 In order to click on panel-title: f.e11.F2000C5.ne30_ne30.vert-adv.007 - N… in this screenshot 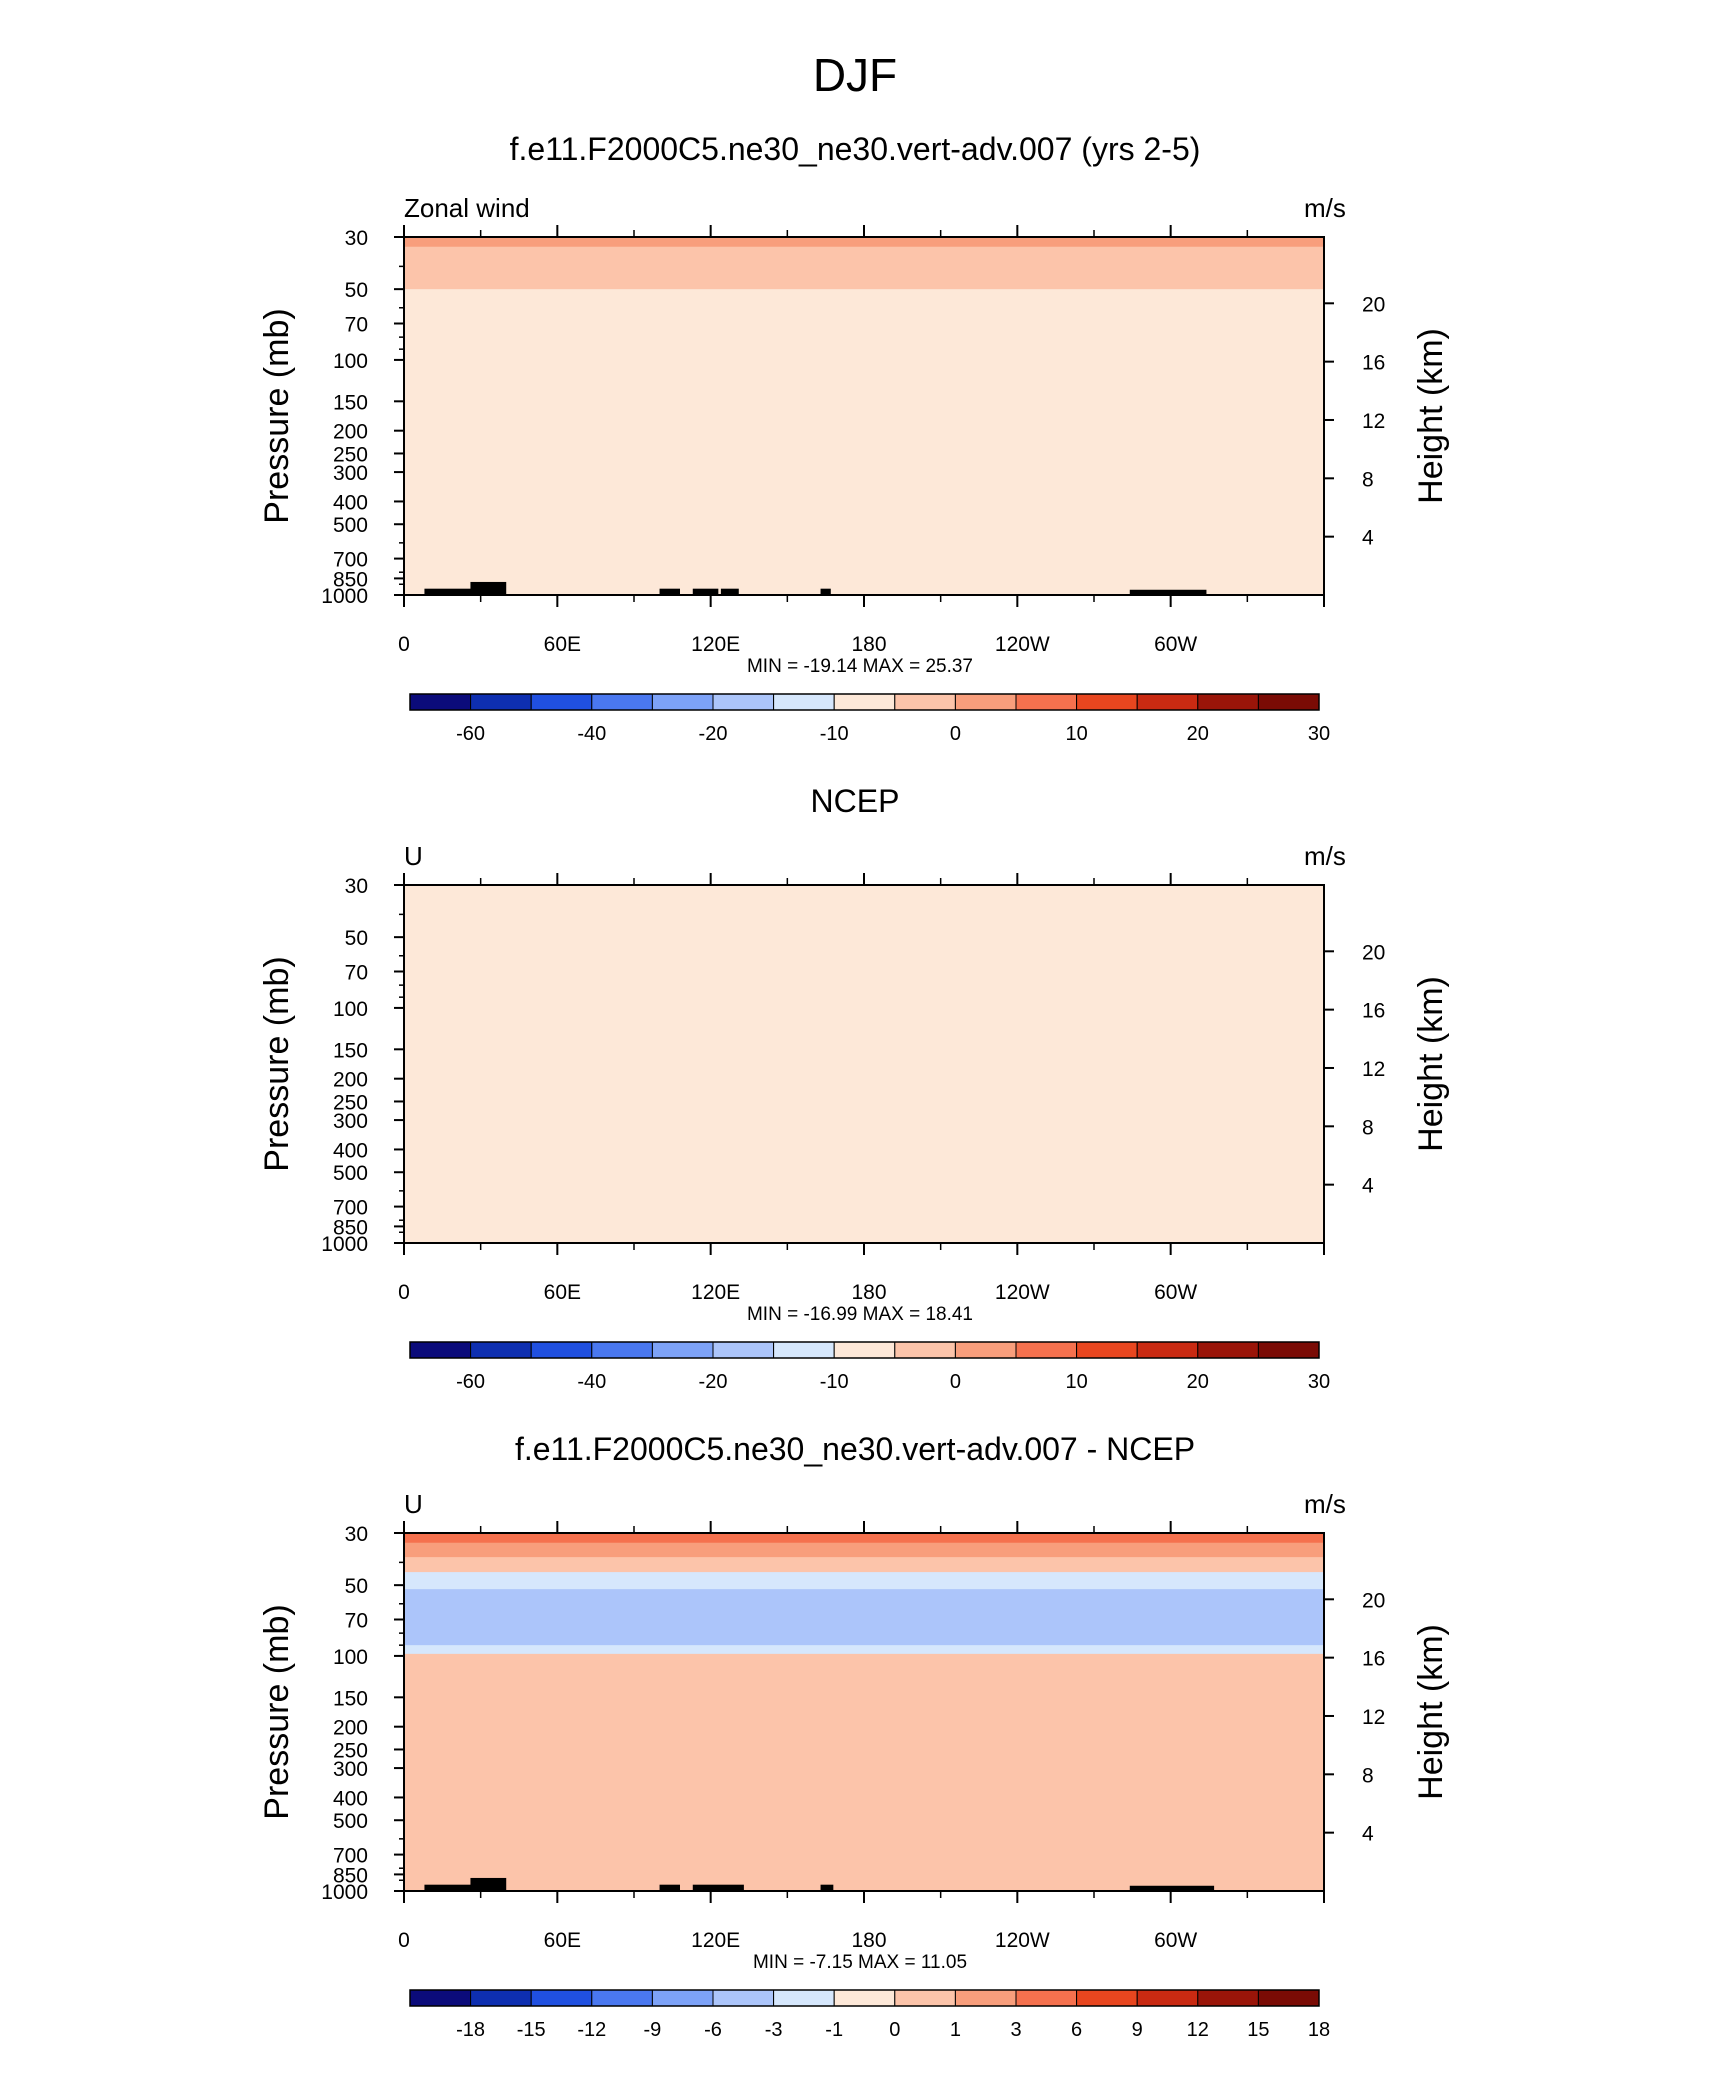, I will do `click(855, 1449)`.